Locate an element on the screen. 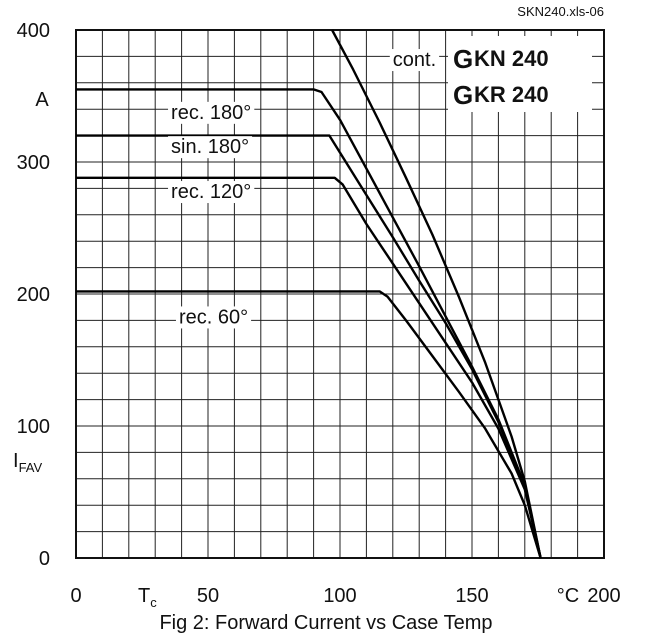  curve-label-0: cont. is located at coordinates (414, 60).